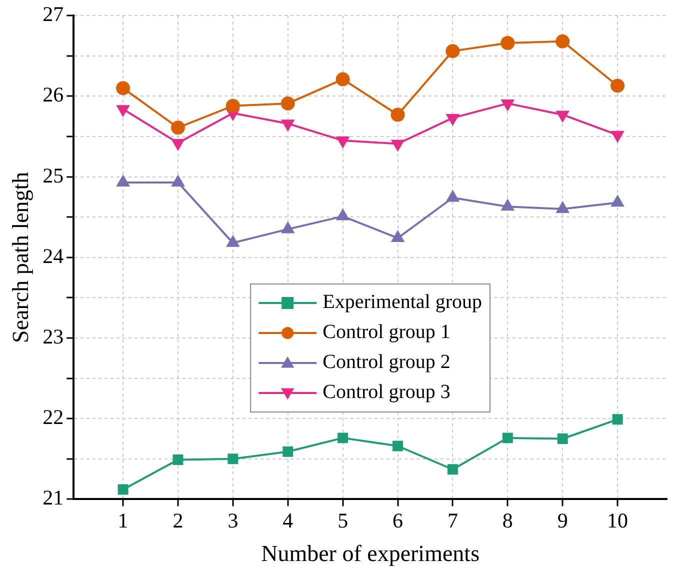  I want to click on y-axis-title: Search path length, so click(20, 257).